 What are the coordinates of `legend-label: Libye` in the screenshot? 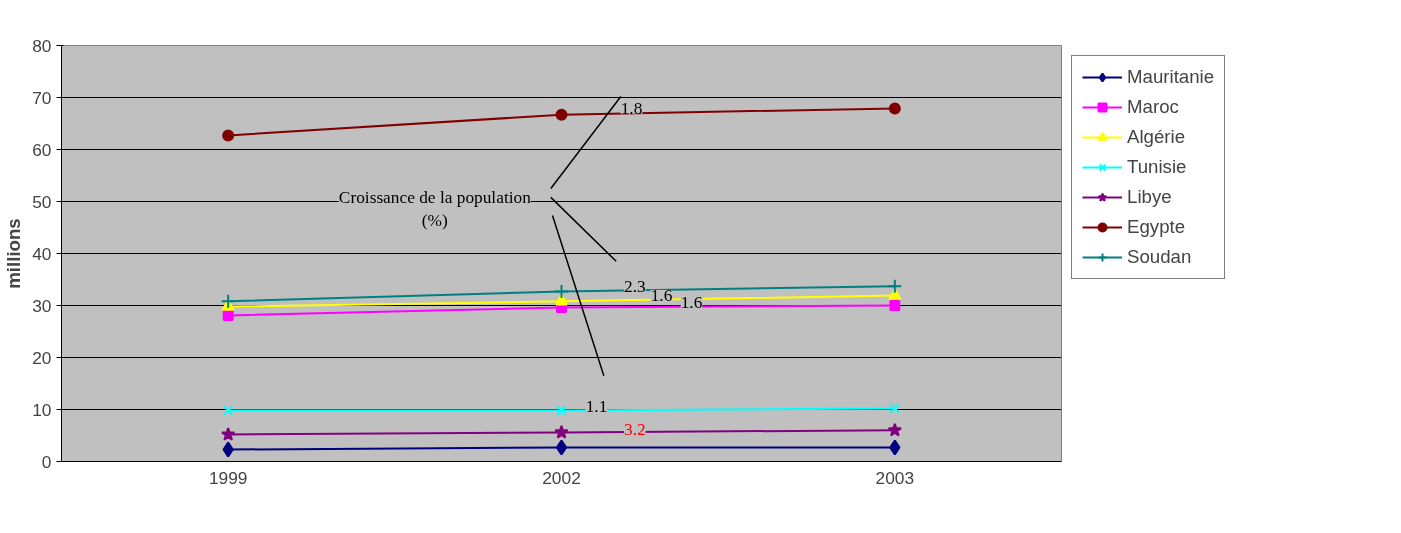 It's located at (1149, 197).